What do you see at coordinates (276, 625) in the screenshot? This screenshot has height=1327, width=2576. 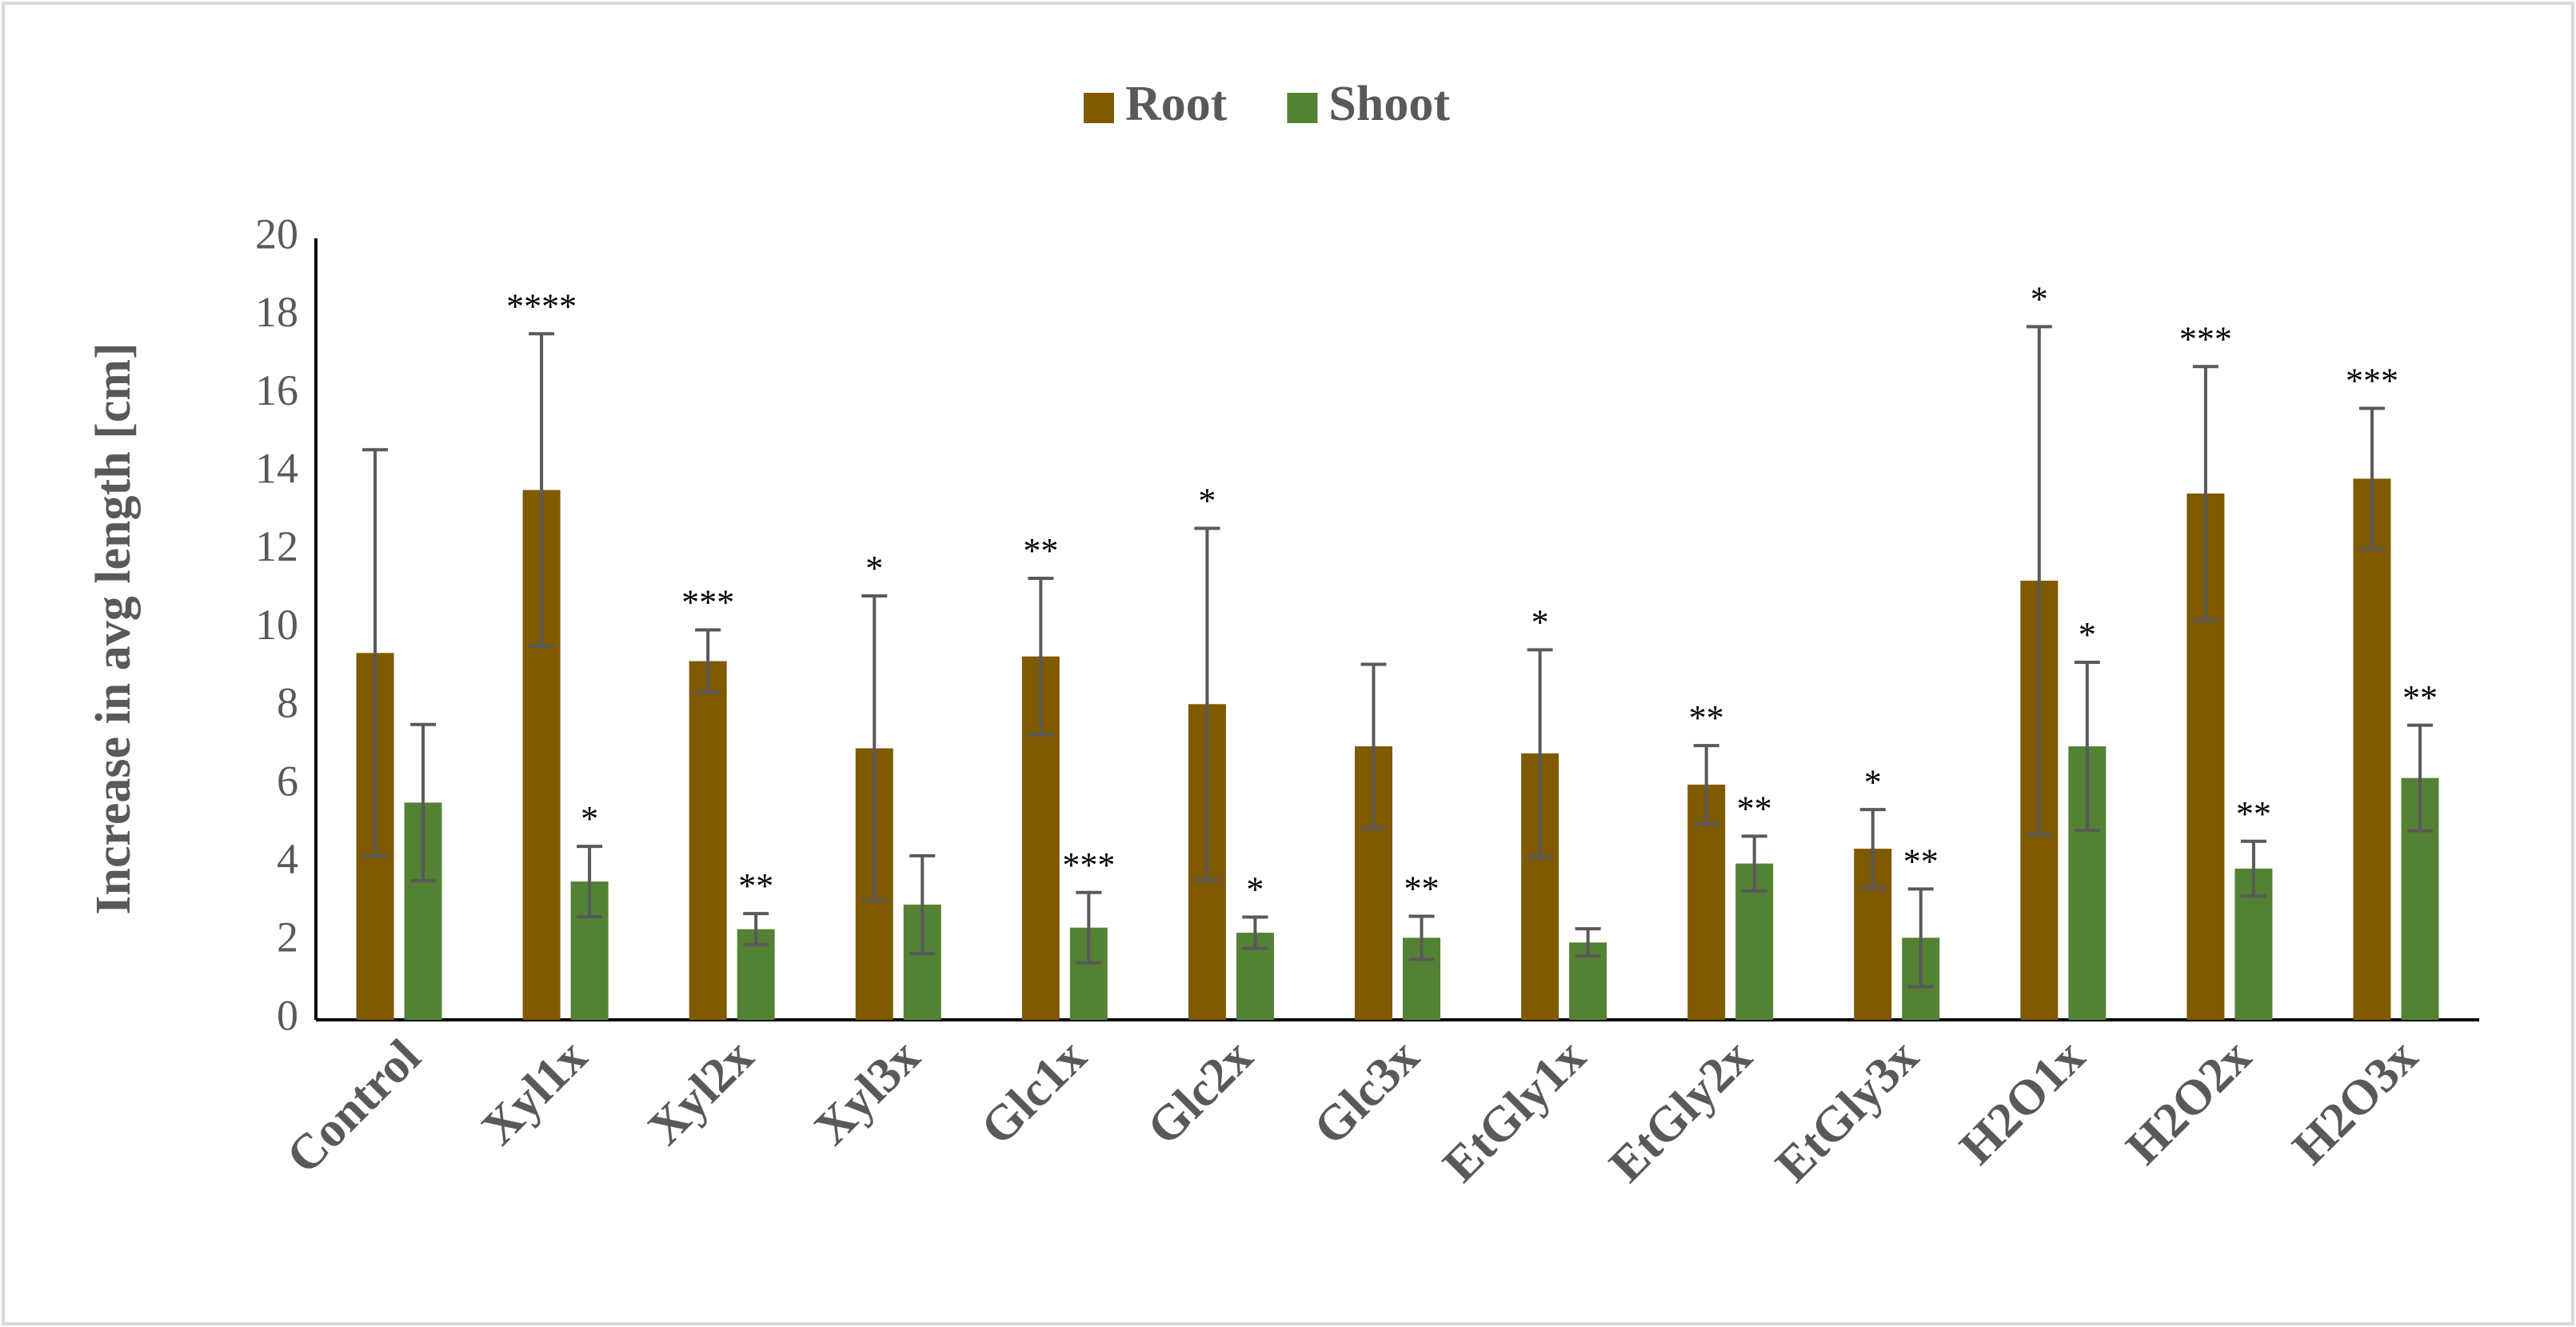 I see `y-tick-label: 10` at bounding box center [276, 625].